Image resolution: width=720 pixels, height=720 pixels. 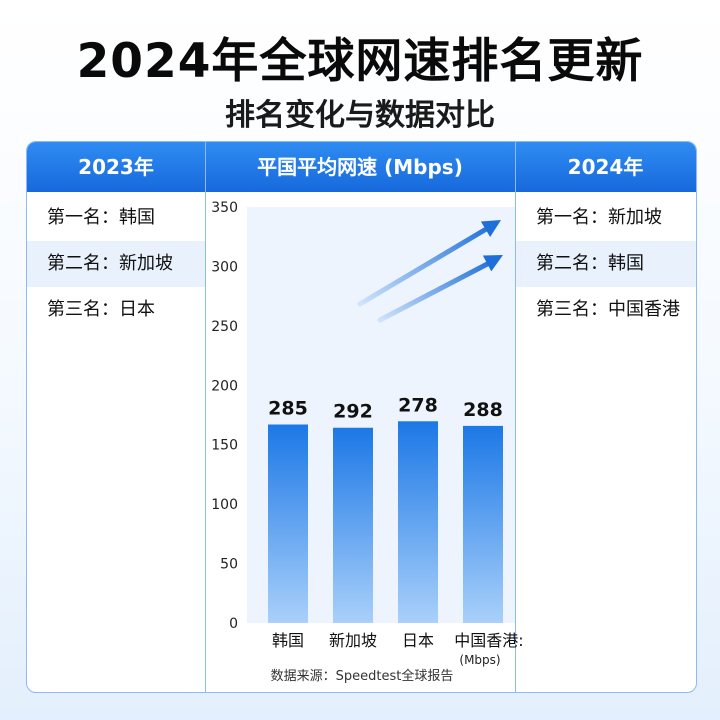 I want to click on header-speed: 平国平均网速 (Mbps), so click(x=360, y=167).